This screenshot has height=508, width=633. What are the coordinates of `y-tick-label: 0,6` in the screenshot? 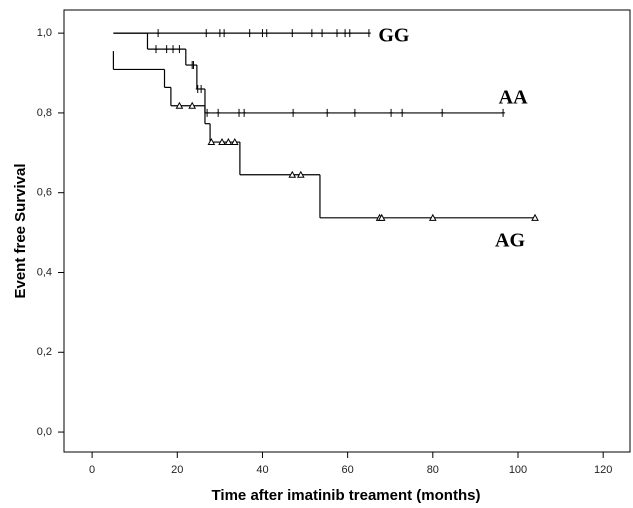 It's located at (44, 193).